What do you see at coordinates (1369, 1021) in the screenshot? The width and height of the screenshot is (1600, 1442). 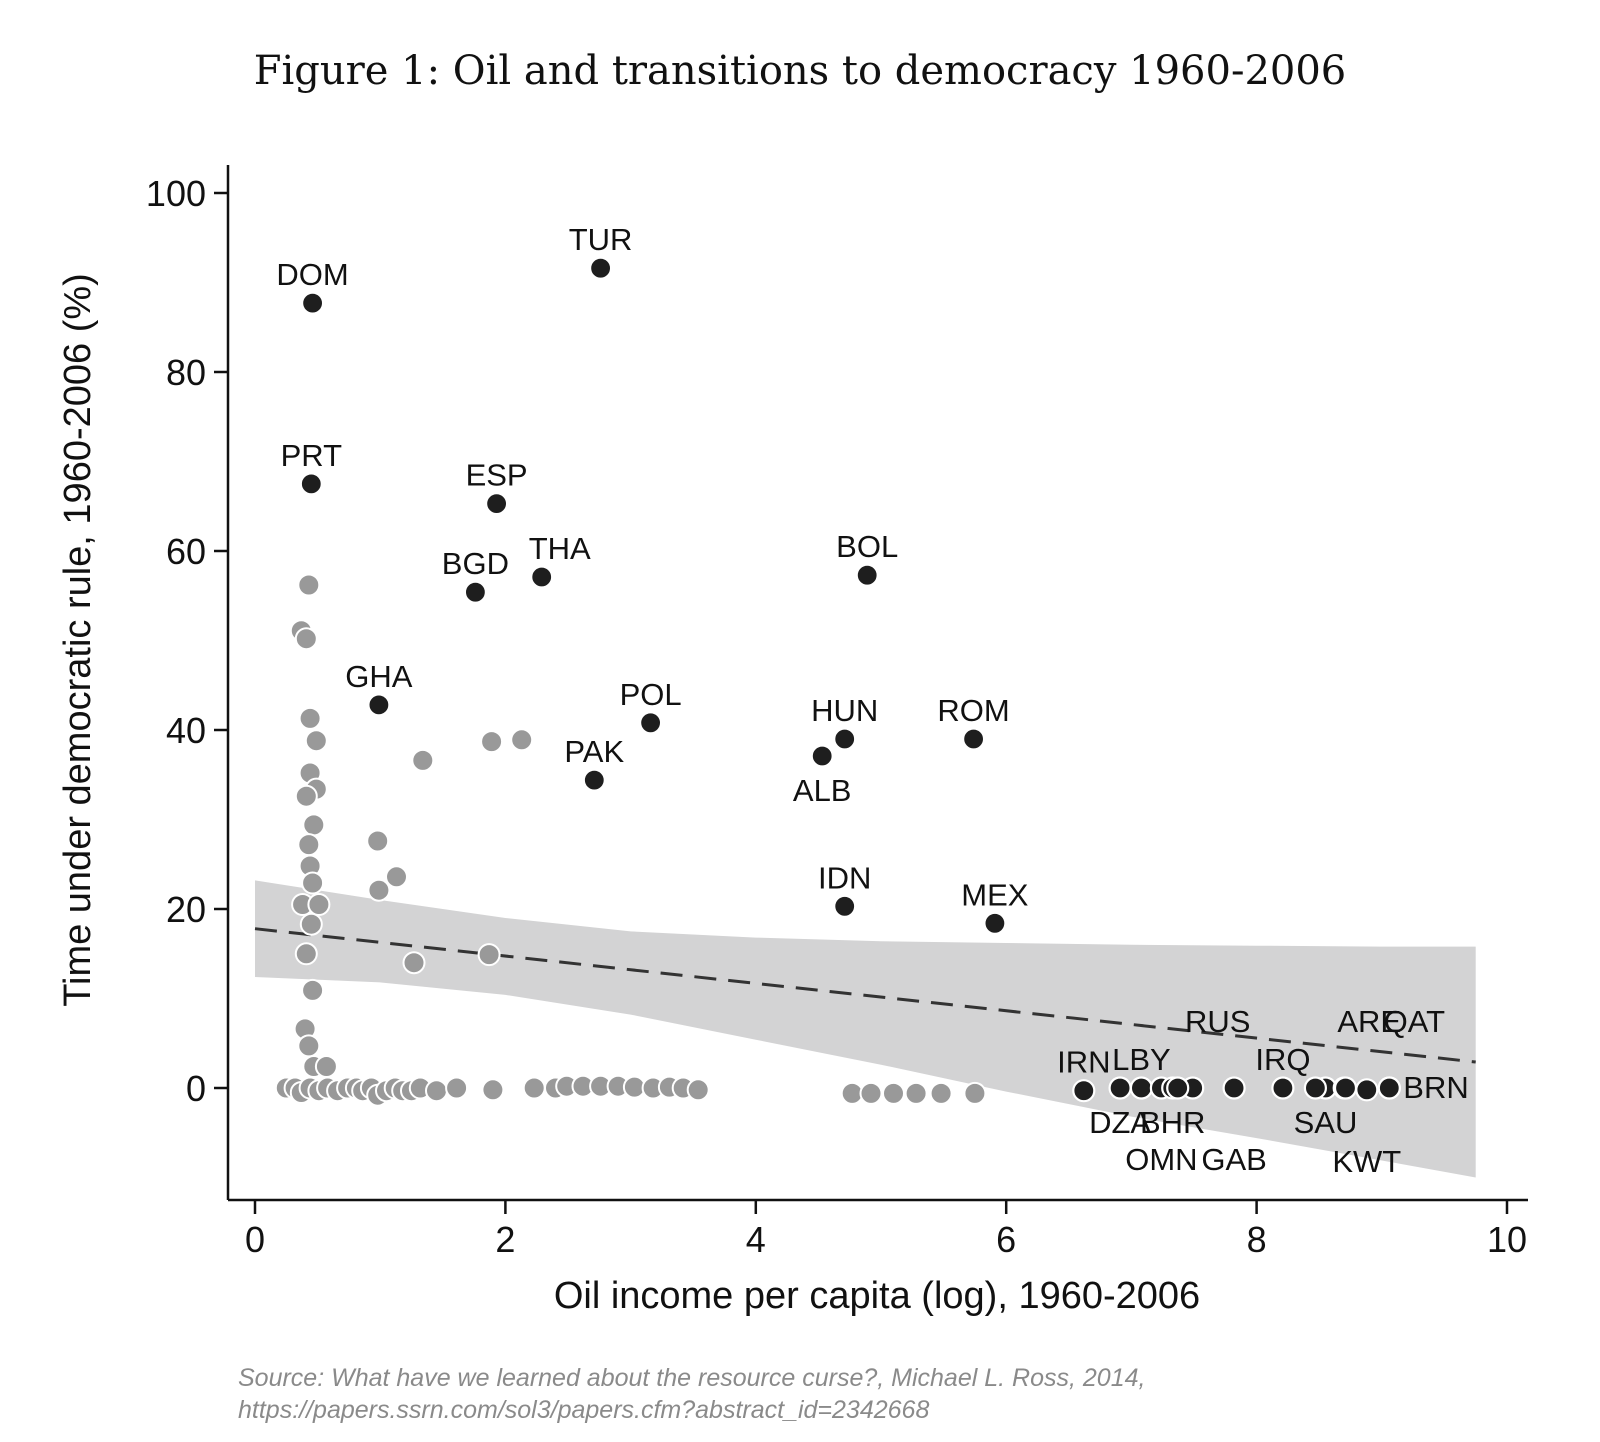 I see `label-are: ARE` at bounding box center [1369, 1021].